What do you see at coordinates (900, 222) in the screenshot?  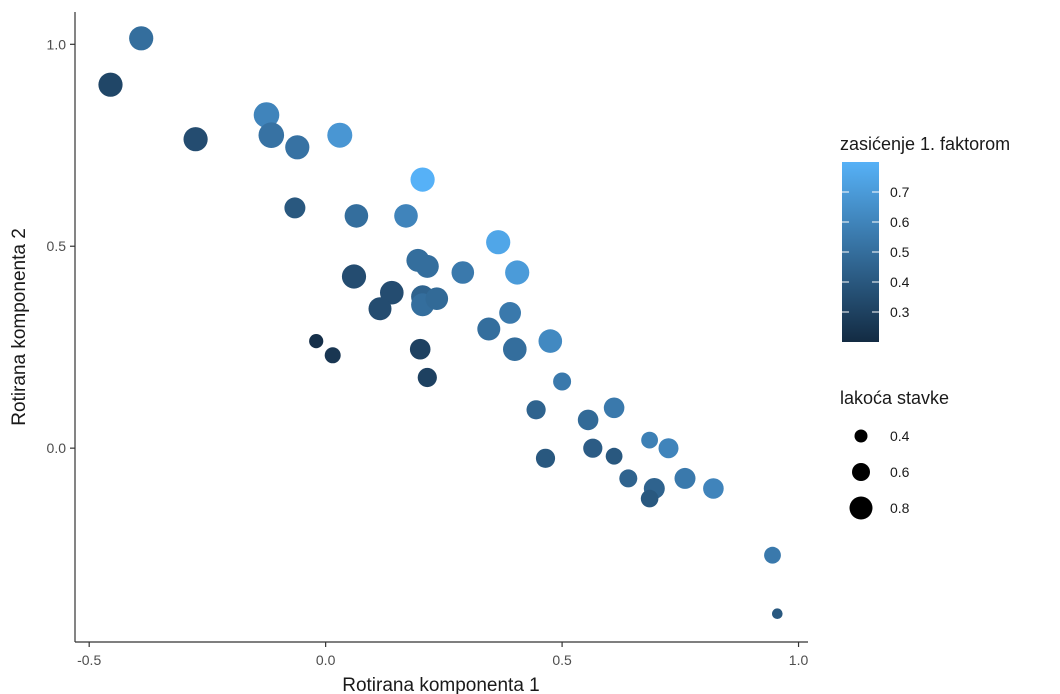 I see `color-legend-label: 0.6` at bounding box center [900, 222].